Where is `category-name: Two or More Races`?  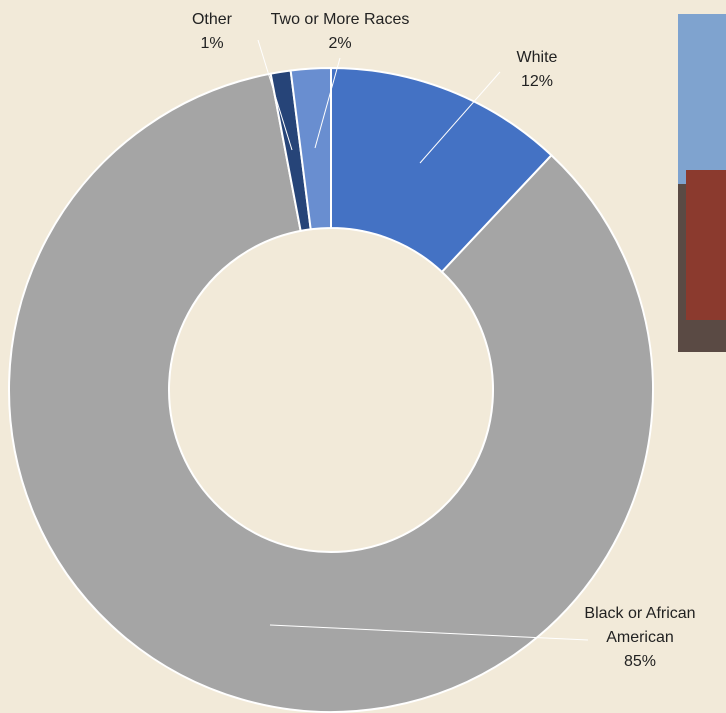 category-name: Two or More Races is located at coordinates (340, 19).